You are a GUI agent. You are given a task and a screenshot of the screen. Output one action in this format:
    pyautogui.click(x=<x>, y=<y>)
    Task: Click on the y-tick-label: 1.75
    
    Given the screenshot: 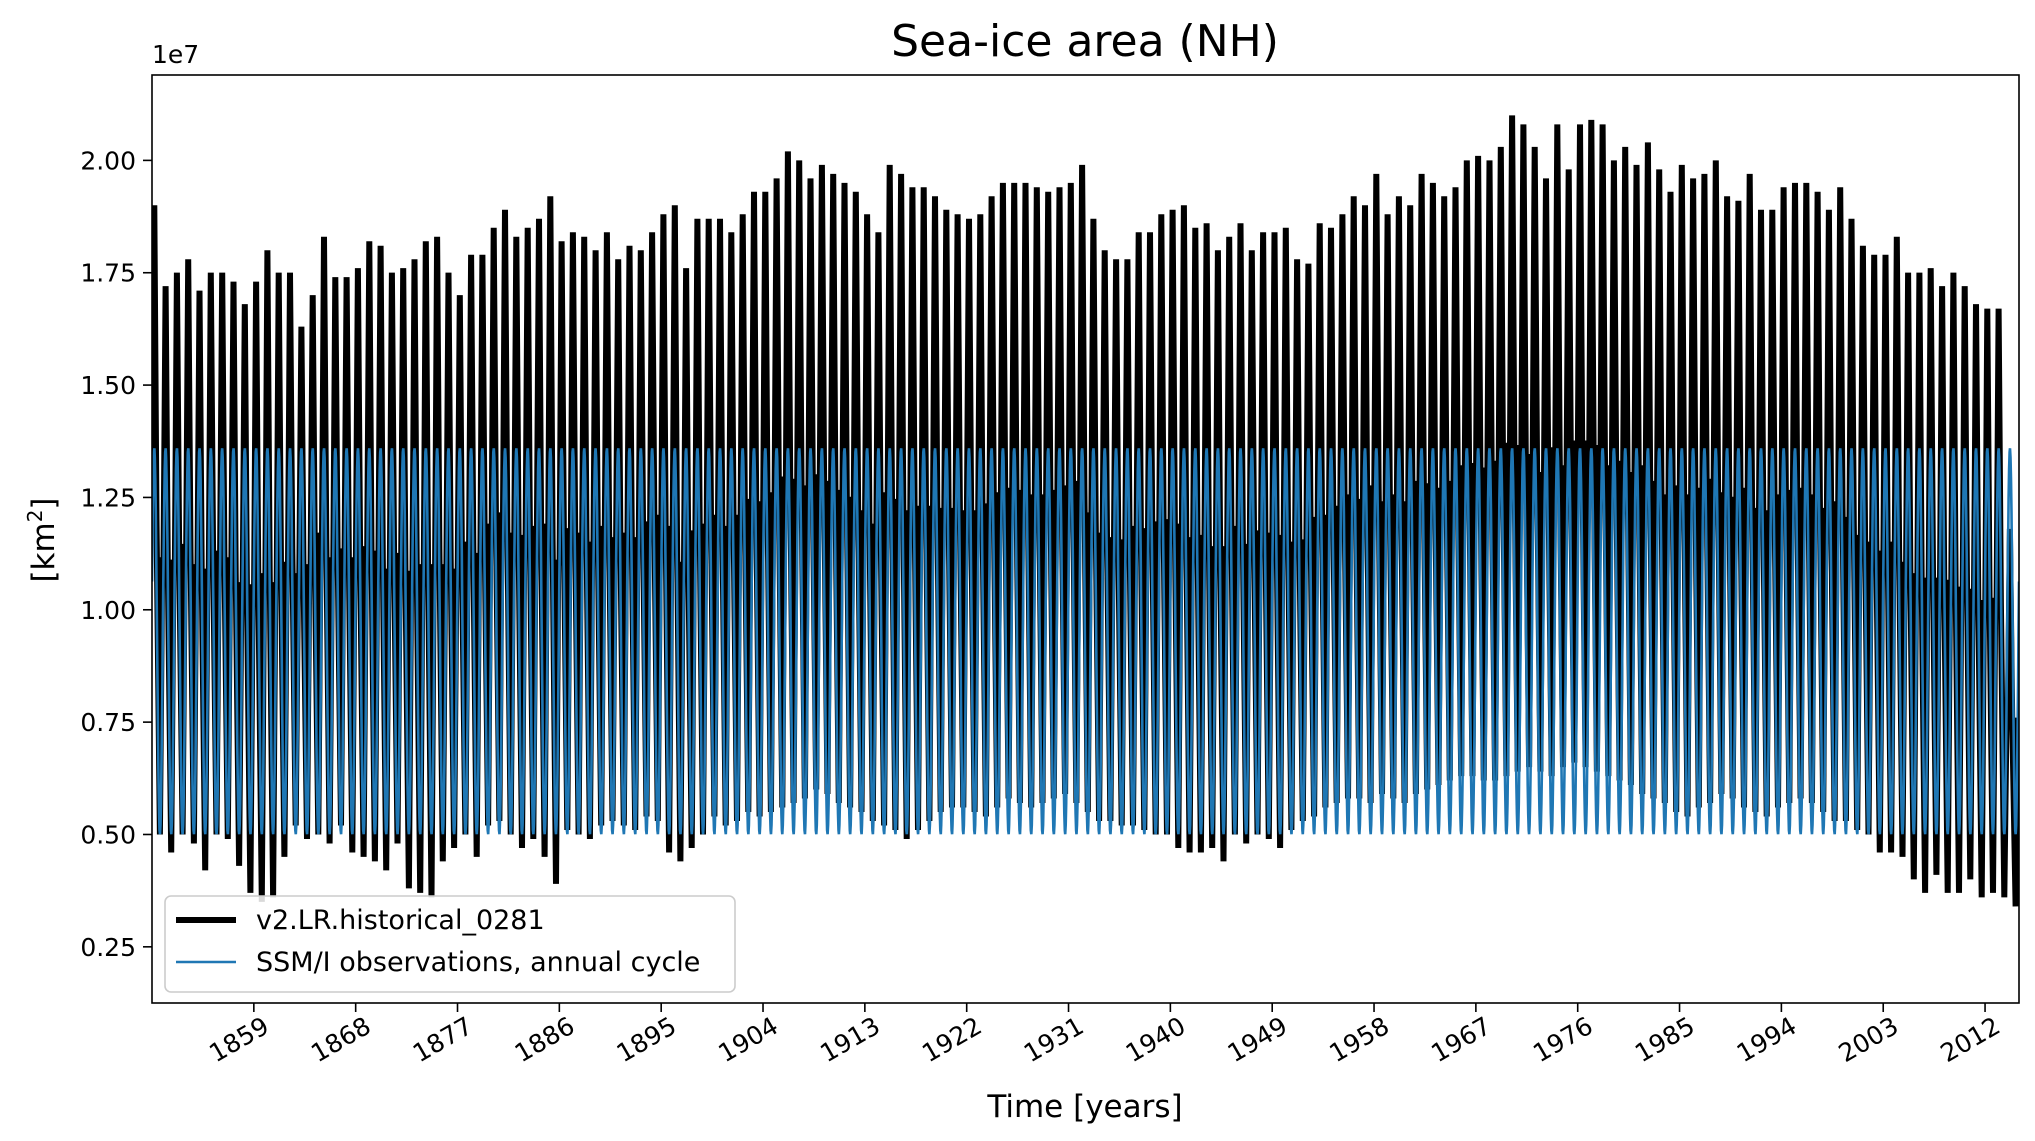 What is the action you would take?
    pyautogui.click(x=108, y=273)
    